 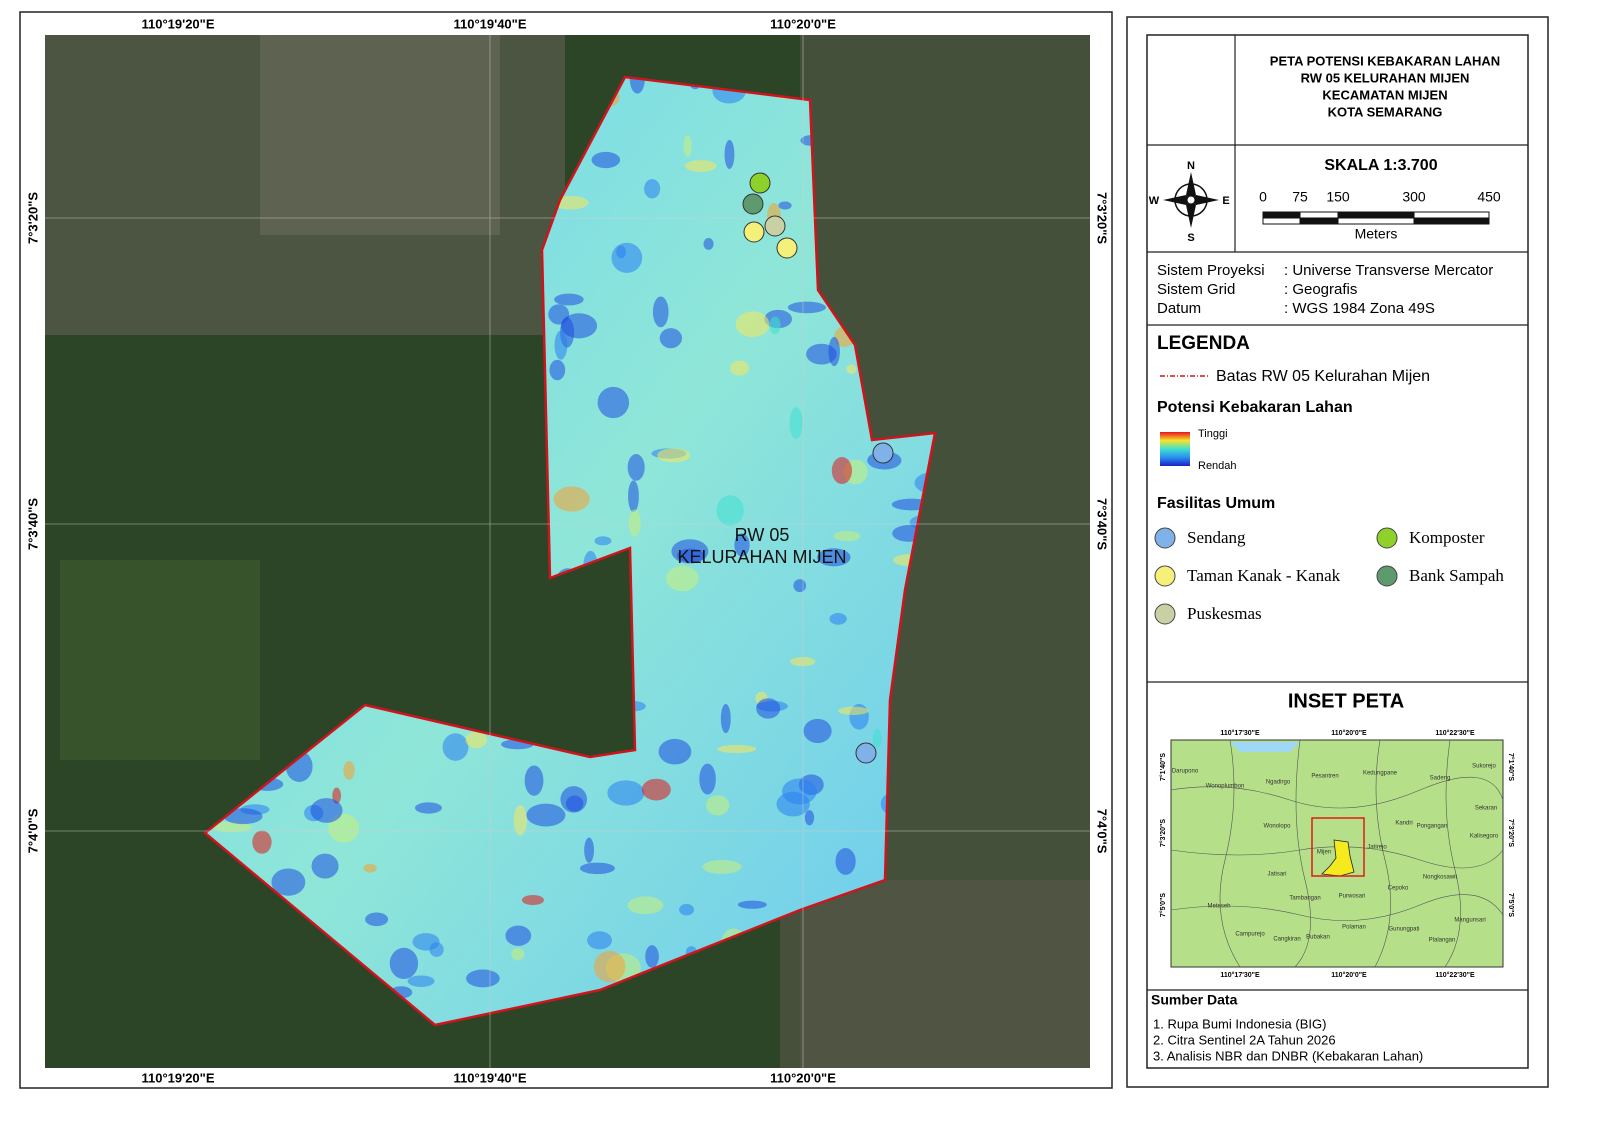 What do you see at coordinates (1447, 537) in the screenshot?
I see `facility-name: Komposter` at bounding box center [1447, 537].